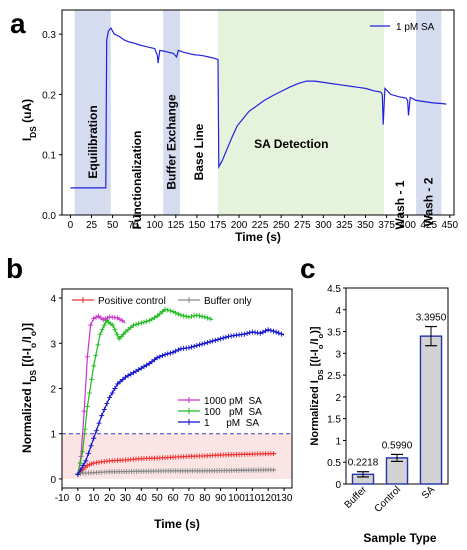 The width and height of the screenshot is (467, 550). What do you see at coordinates (334, 333) in the screenshot?
I see `y-tick-label: 3.5` at bounding box center [334, 333].